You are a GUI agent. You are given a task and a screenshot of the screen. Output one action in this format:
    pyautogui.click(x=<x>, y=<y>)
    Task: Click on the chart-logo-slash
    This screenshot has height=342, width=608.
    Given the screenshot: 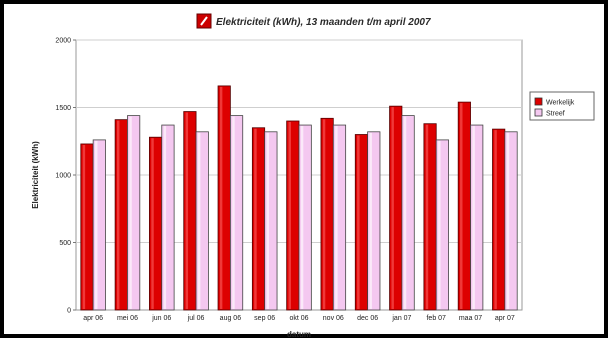 What is the action you would take?
    pyautogui.click(x=204, y=21)
    